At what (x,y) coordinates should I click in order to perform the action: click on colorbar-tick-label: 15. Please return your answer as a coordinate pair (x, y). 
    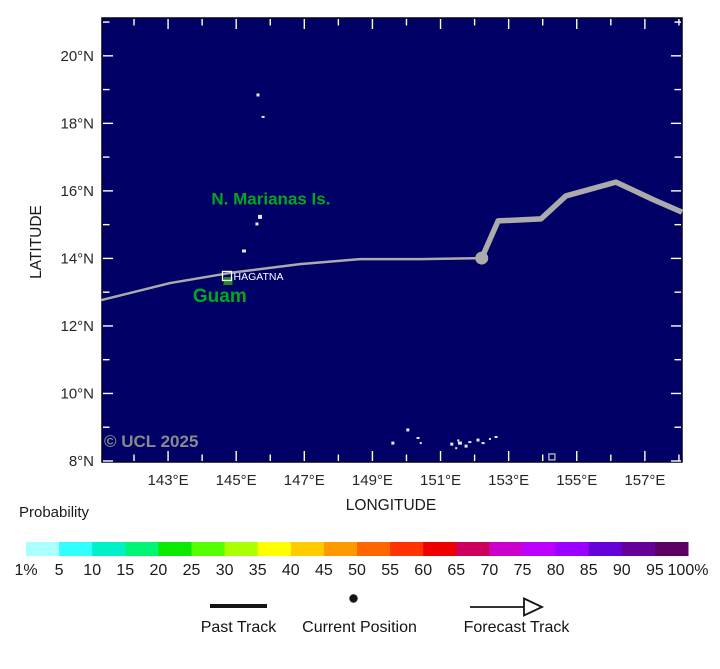
    Looking at the image, I should click on (125, 570).